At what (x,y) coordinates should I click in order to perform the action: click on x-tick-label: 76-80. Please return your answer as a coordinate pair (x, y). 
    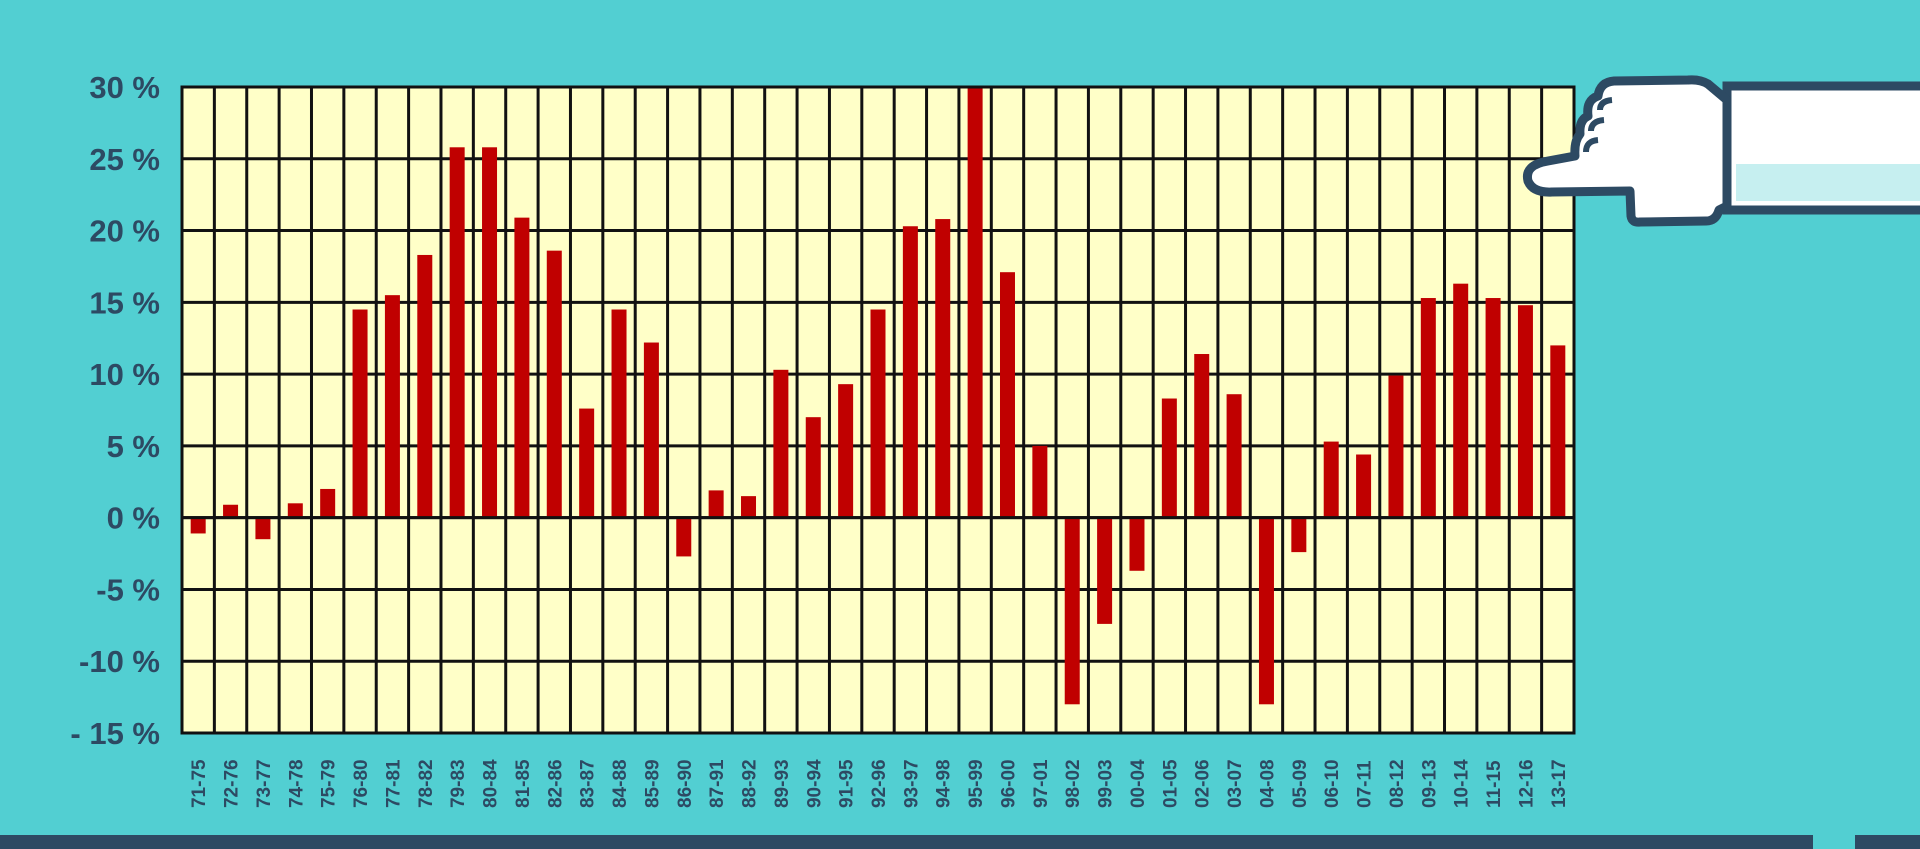
    Looking at the image, I should click on (361, 783).